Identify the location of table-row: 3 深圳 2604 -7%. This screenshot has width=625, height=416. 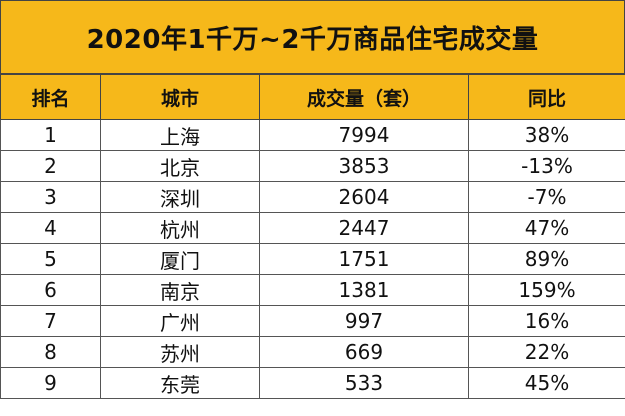
(312, 197).